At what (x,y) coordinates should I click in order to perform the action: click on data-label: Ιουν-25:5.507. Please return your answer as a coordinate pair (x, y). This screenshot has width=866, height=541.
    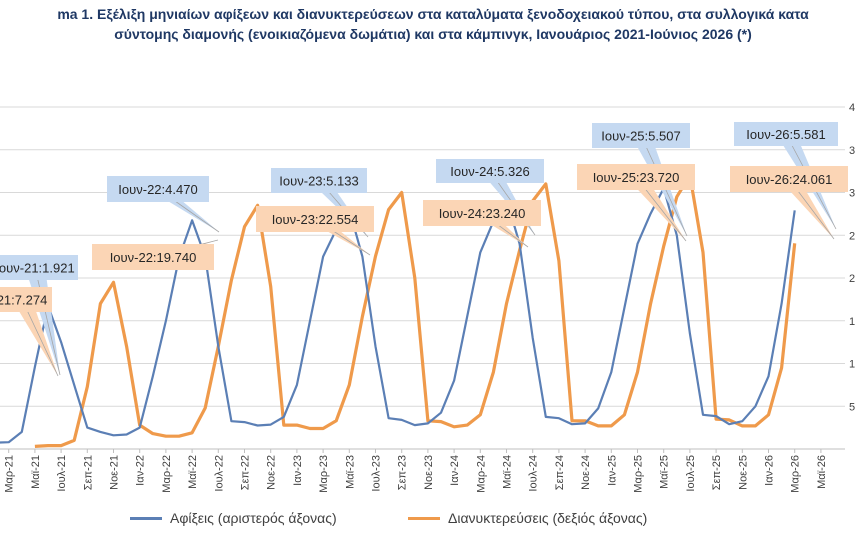
    Looking at the image, I should click on (640, 136).